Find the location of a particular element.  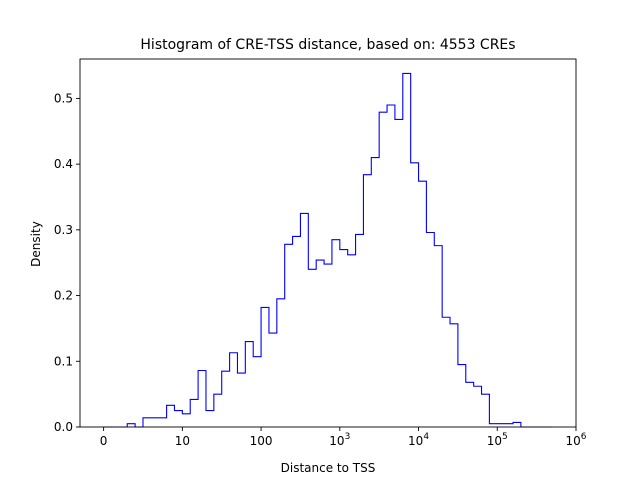

y-tick-label: 0.1 is located at coordinates (63, 361).